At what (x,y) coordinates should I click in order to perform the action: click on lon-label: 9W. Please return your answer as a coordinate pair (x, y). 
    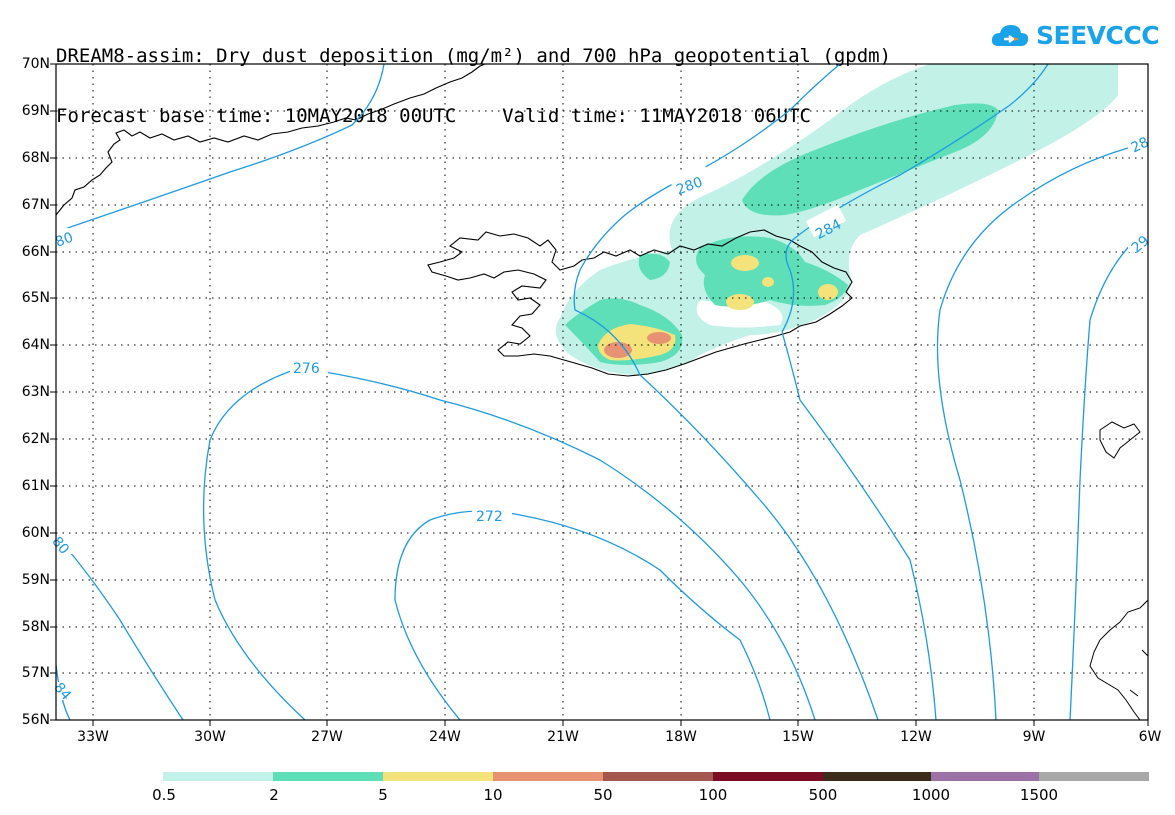
    Looking at the image, I should click on (1034, 737).